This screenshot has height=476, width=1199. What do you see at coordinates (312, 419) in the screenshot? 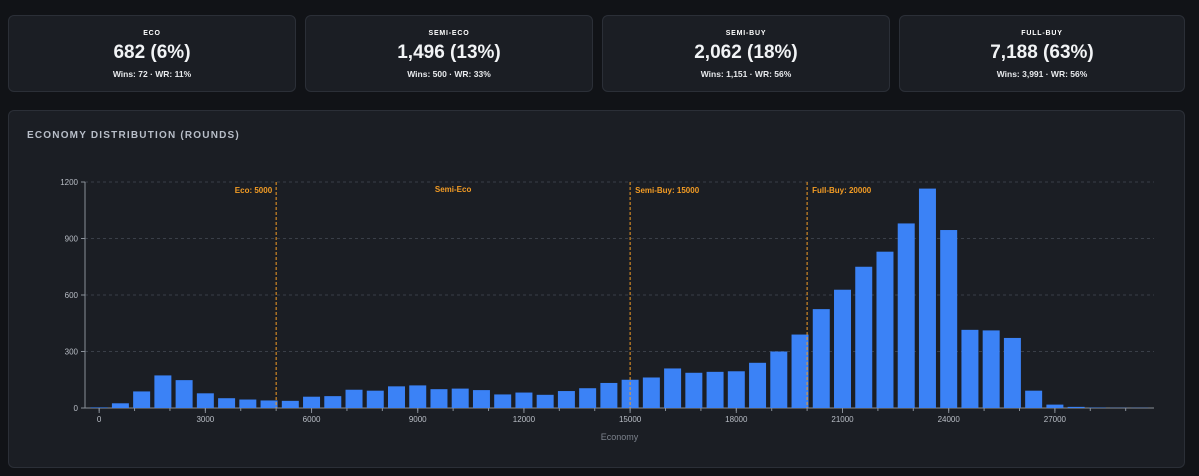
I see `x-tick-label: 6000` at bounding box center [312, 419].